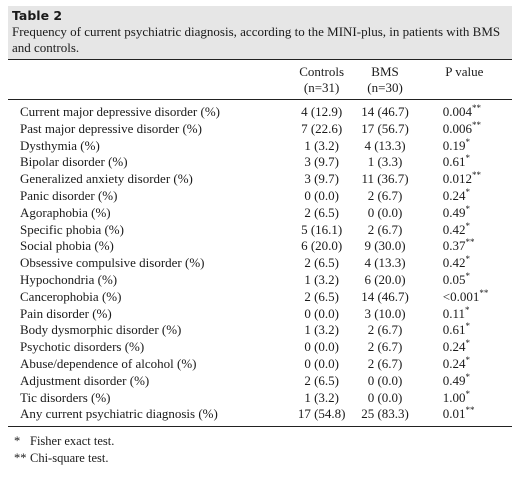  I want to click on bms-value: 0 (0.0), so click(384, 381).